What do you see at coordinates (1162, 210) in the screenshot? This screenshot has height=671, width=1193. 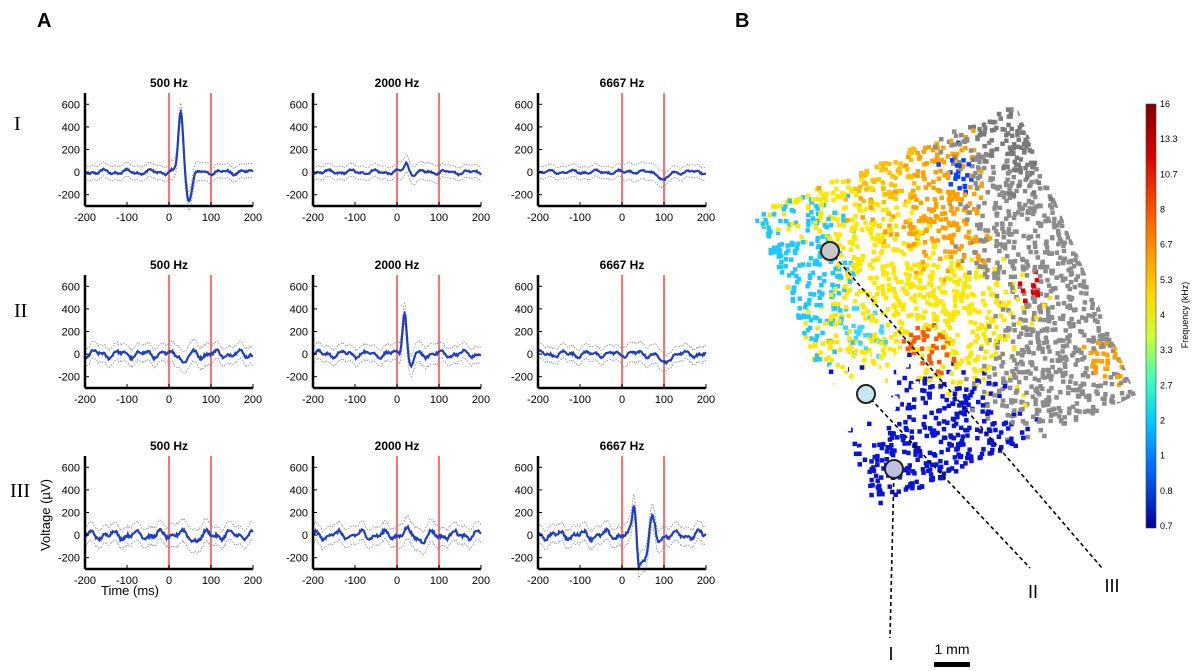 I see `colorbar-tick-label: 8` at bounding box center [1162, 210].